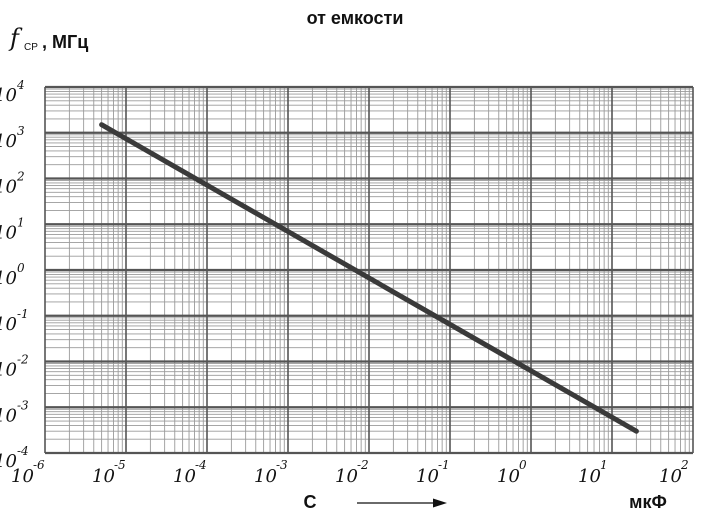  I want to click on y-tick-exponent: 3, so click(21, 131).